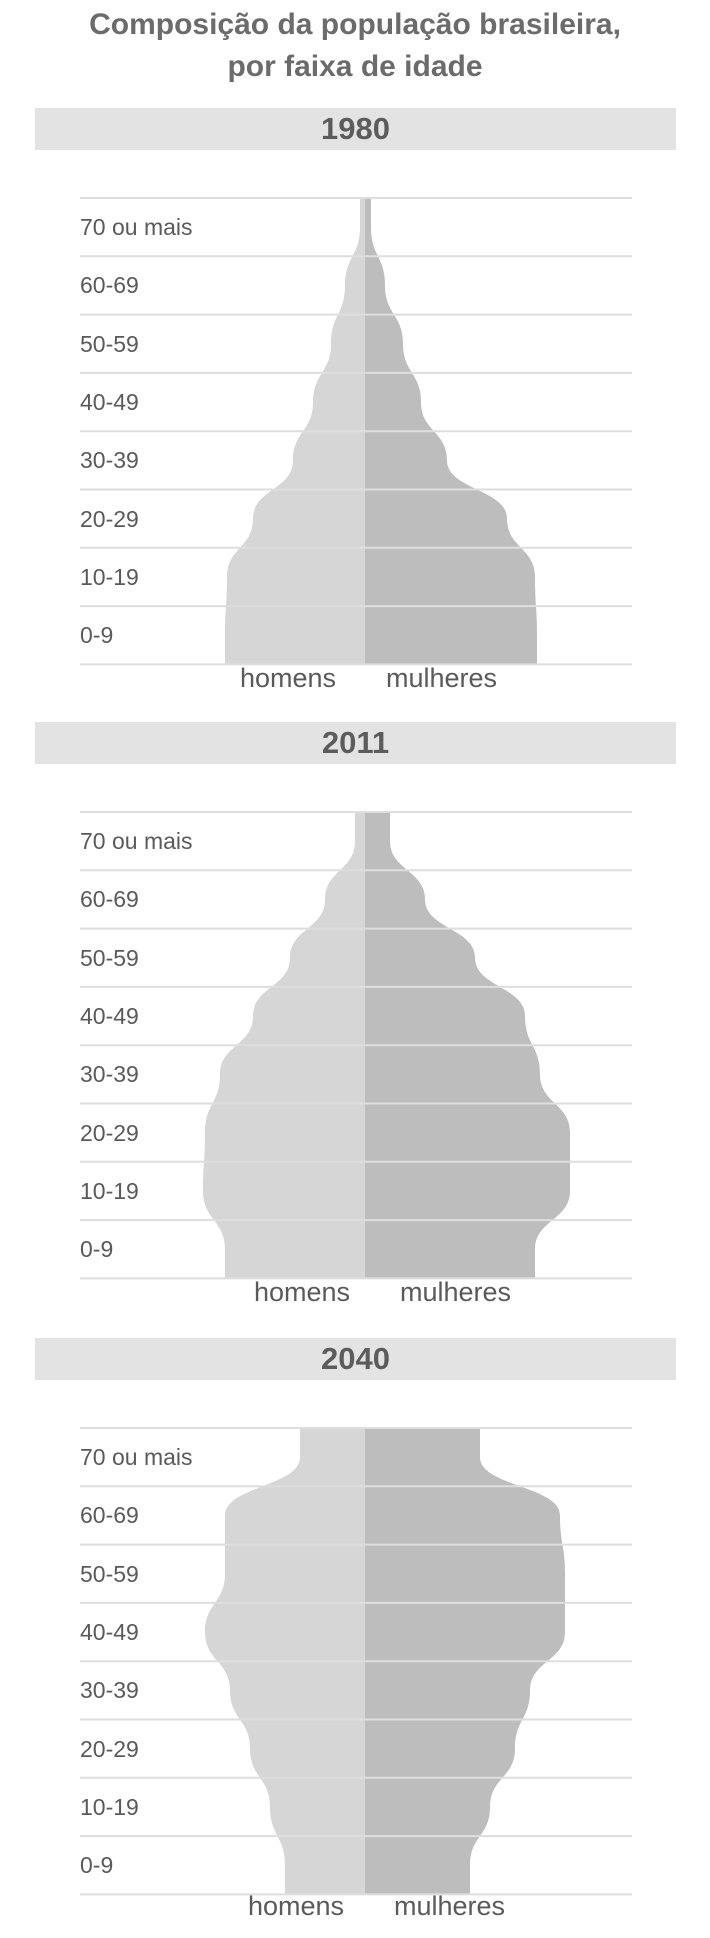 The height and width of the screenshot is (1938, 710). I want to click on women-label-1980: mulheres, so click(442, 678).